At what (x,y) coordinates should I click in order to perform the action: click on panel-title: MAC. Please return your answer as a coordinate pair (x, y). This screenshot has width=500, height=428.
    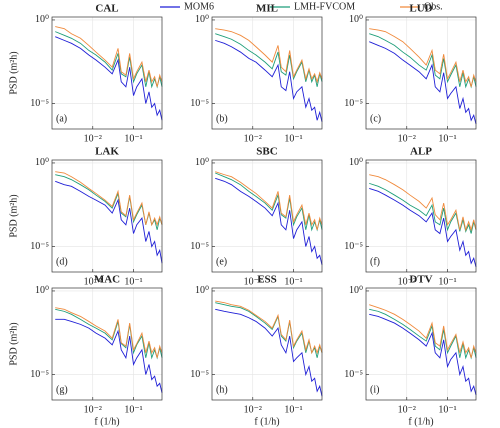
    Looking at the image, I should click on (107, 280).